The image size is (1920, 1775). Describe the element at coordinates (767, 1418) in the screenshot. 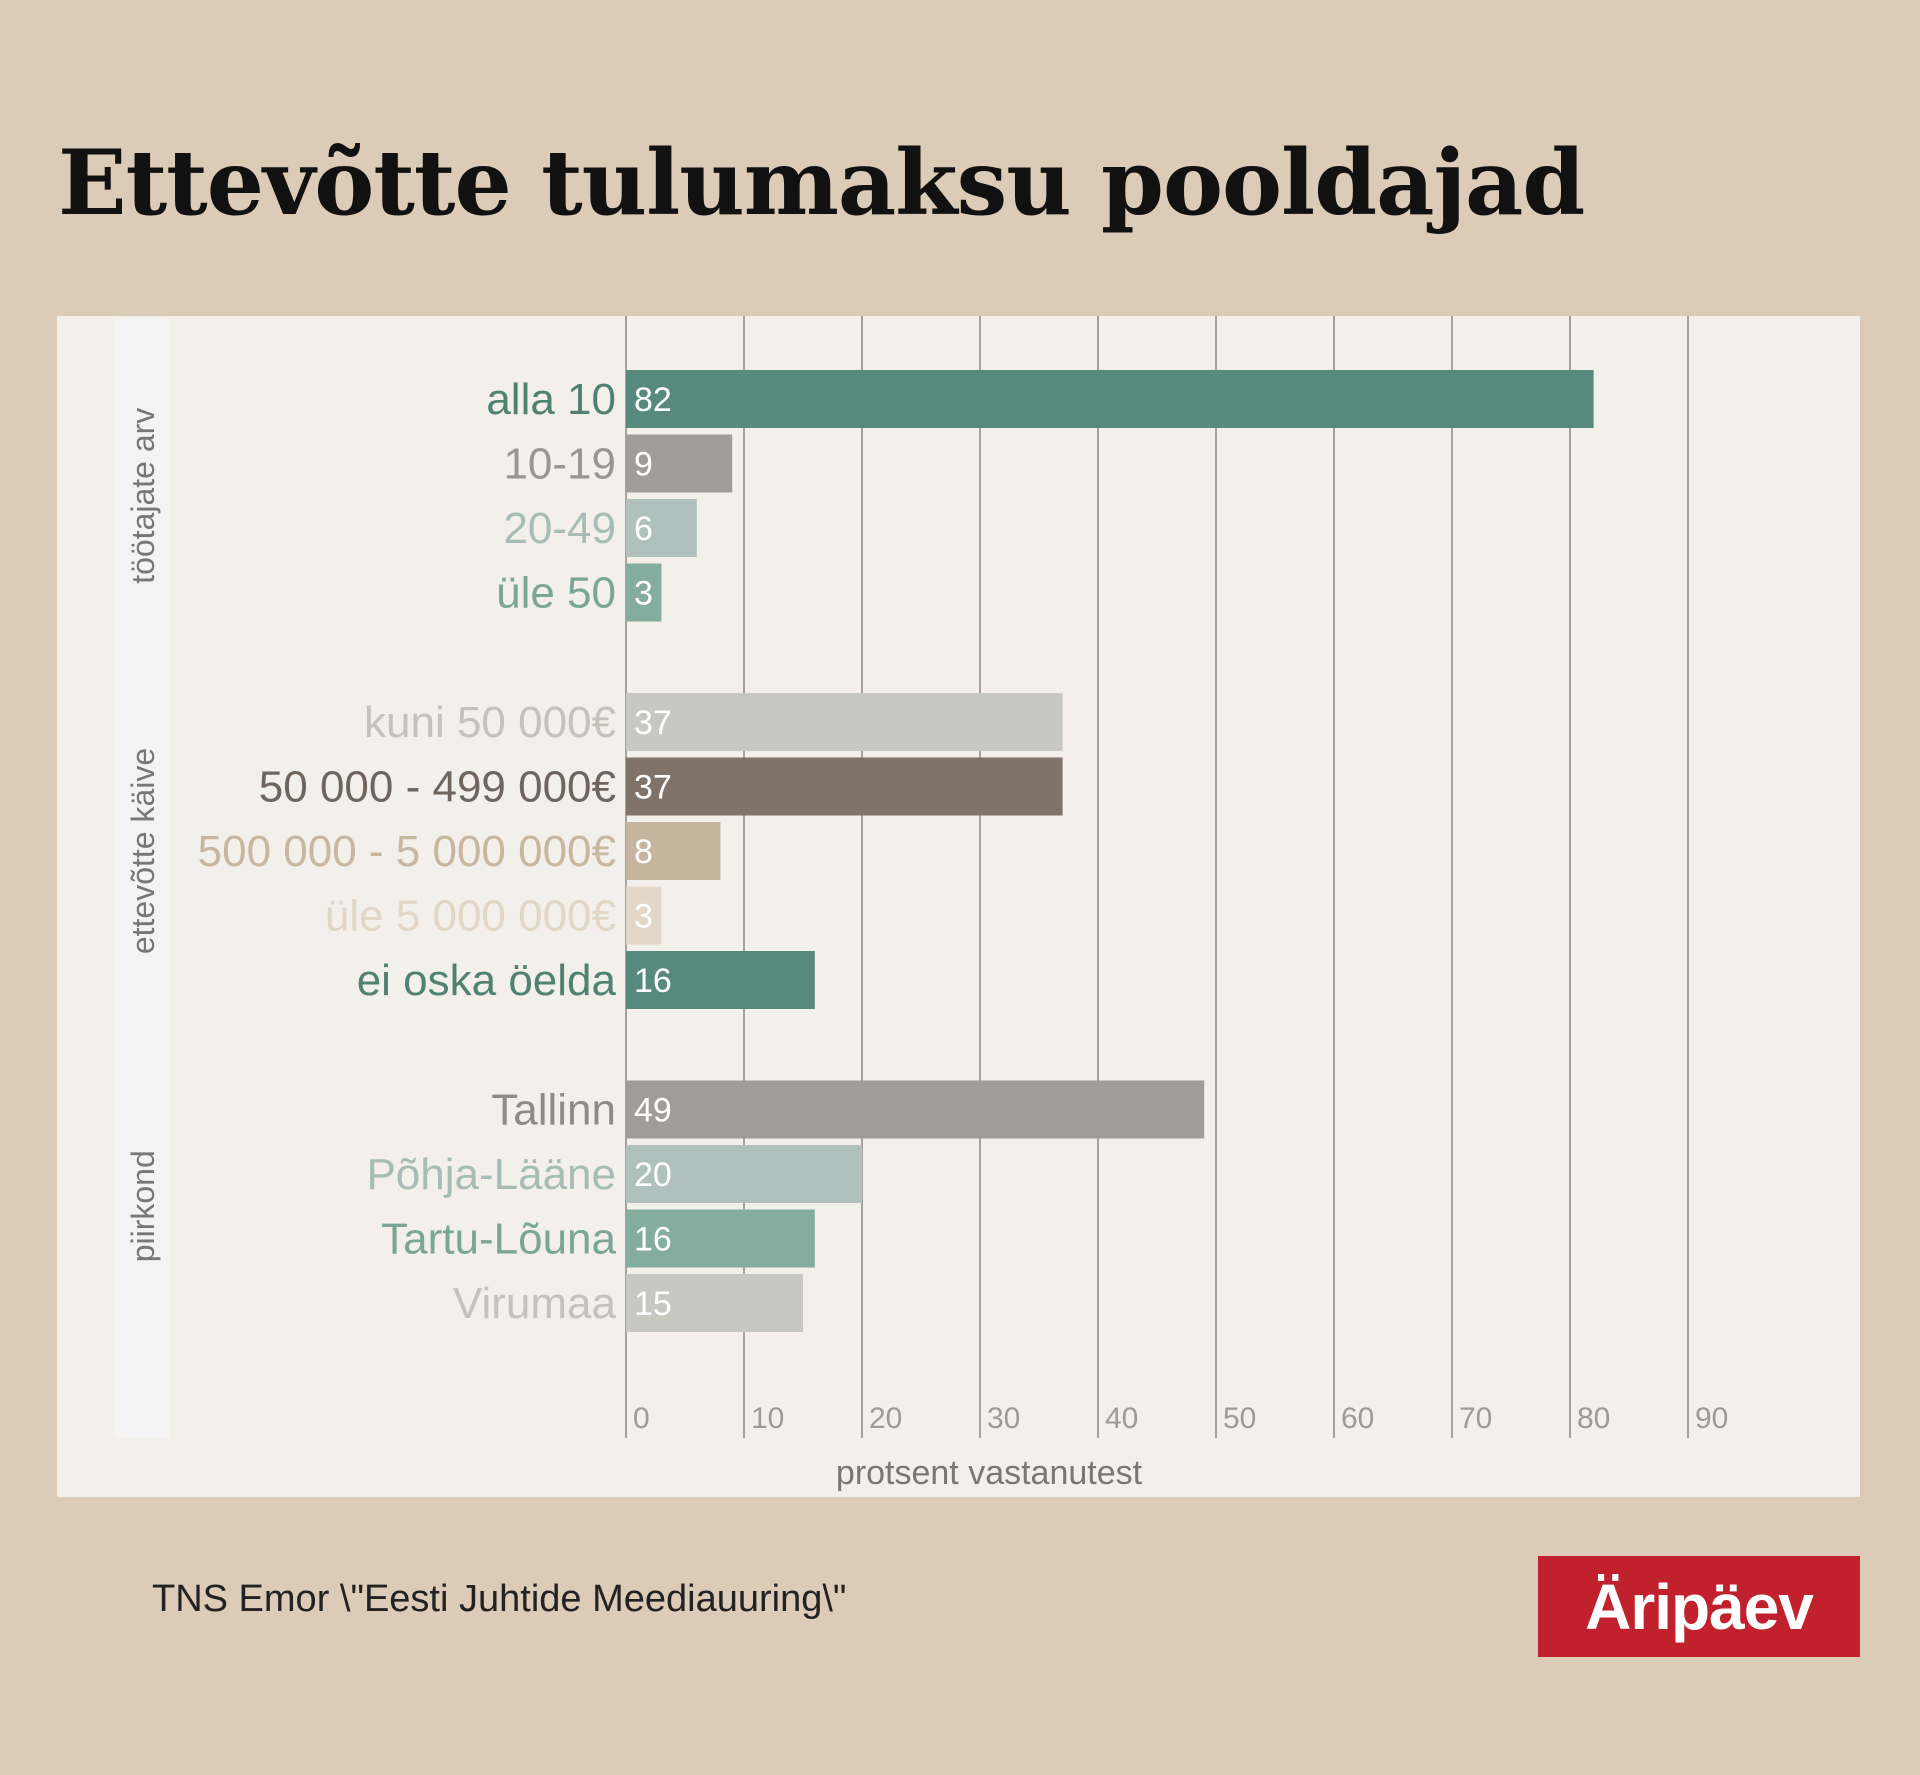

I see `tick-label-10: 10` at that location.